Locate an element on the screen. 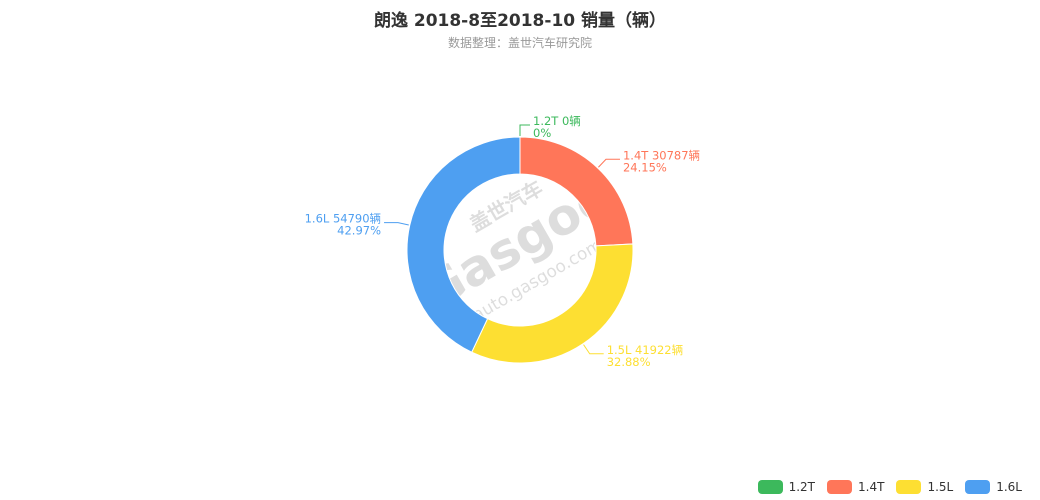  slice-percent-1-6l: 42.97% is located at coordinates (359, 231).